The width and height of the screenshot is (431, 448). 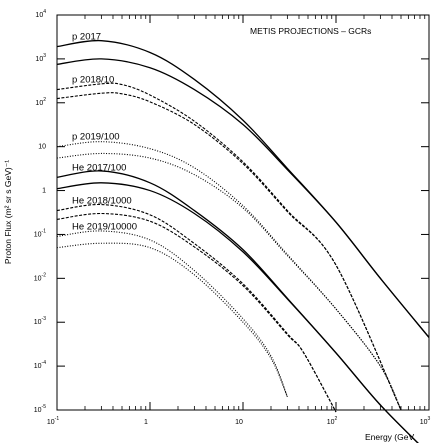 I want to click on y-tick-label: 10⁻¹, so click(x=40, y=233).